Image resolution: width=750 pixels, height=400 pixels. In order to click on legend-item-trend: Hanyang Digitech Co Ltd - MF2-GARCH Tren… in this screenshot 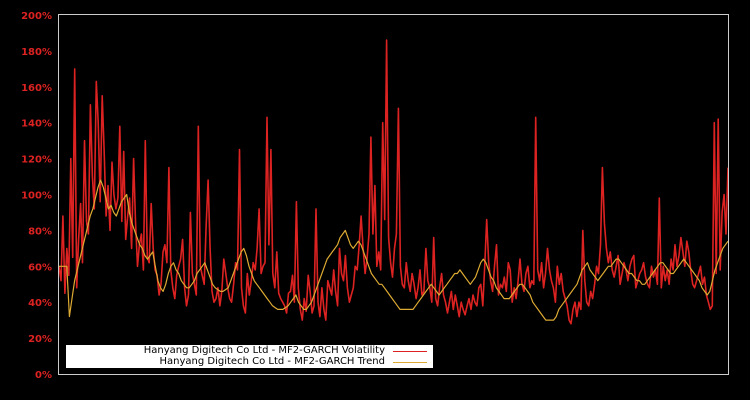, I will do `click(293, 362)`.